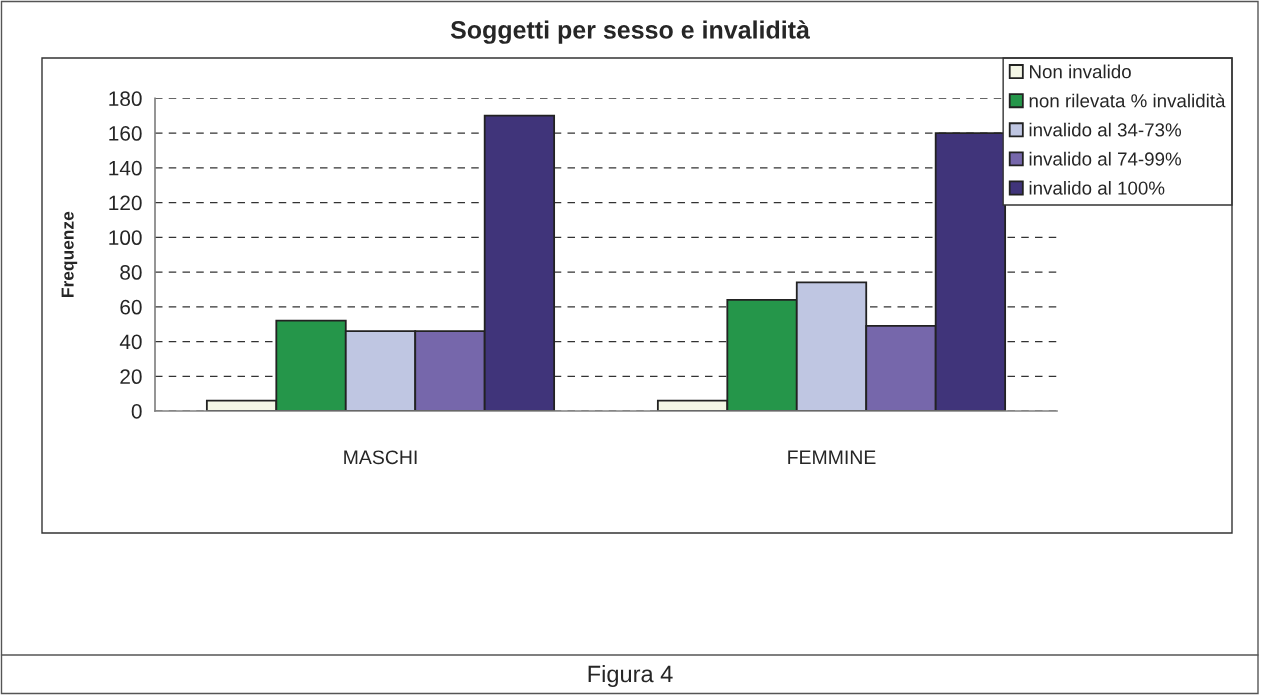 The width and height of the screenshot is (1261, 695). What do you see at coordinates (125, 133) in the screenshot?
I see `y-tick-label: 160` at bounding box center [125, 133].